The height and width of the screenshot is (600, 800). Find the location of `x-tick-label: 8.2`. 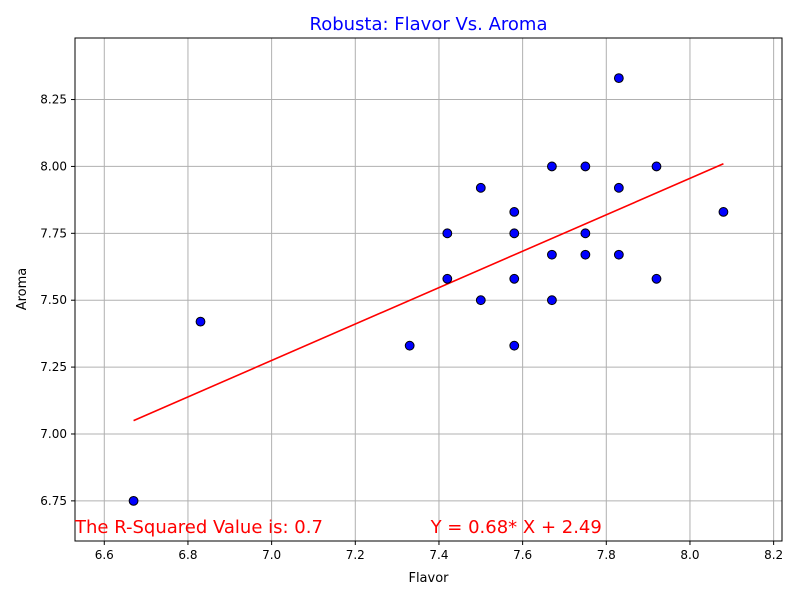

x-tick-label: 8.2 is located at coordinates (773, 555).